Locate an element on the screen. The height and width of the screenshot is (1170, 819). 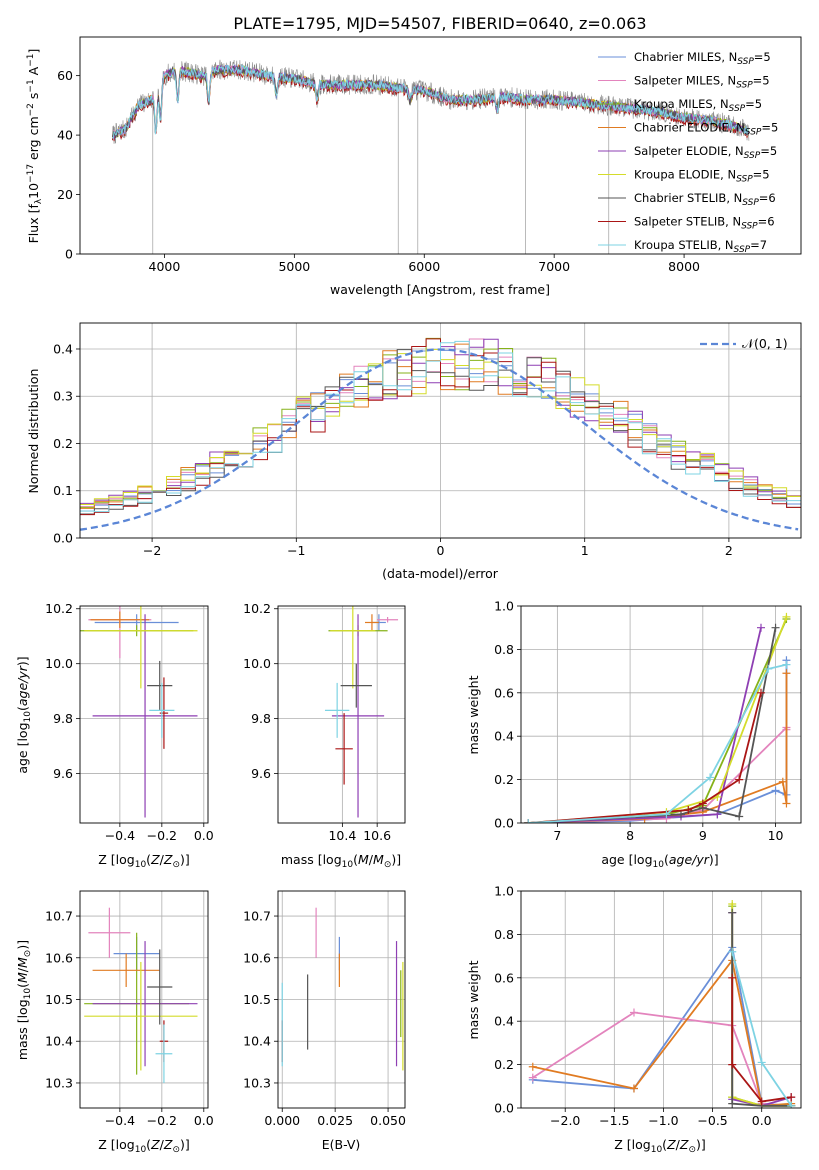
x-tick-label: 1 is located at coordinates (585, 550).